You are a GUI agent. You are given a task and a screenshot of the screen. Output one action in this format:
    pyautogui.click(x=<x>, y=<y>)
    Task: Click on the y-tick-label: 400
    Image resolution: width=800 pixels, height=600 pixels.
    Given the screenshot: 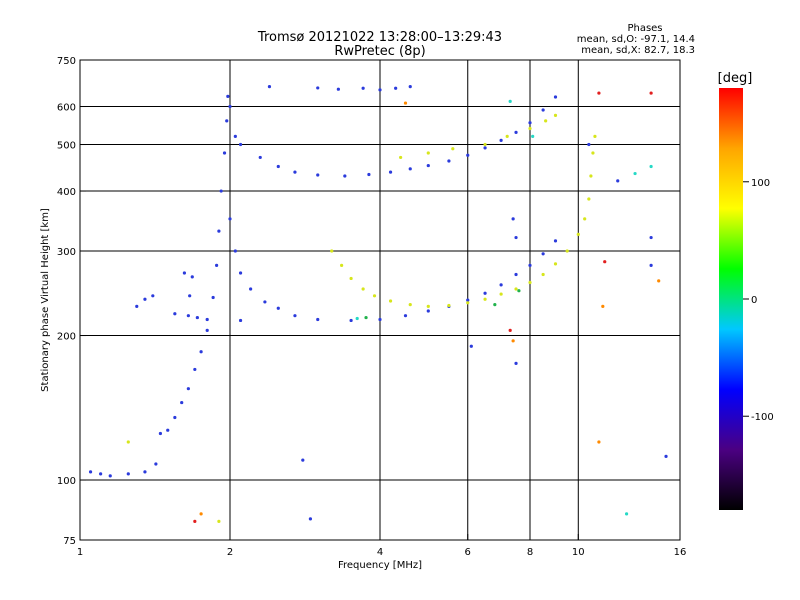 What is the action you would take?
    pyautogui.click(x=66, y=192)
    